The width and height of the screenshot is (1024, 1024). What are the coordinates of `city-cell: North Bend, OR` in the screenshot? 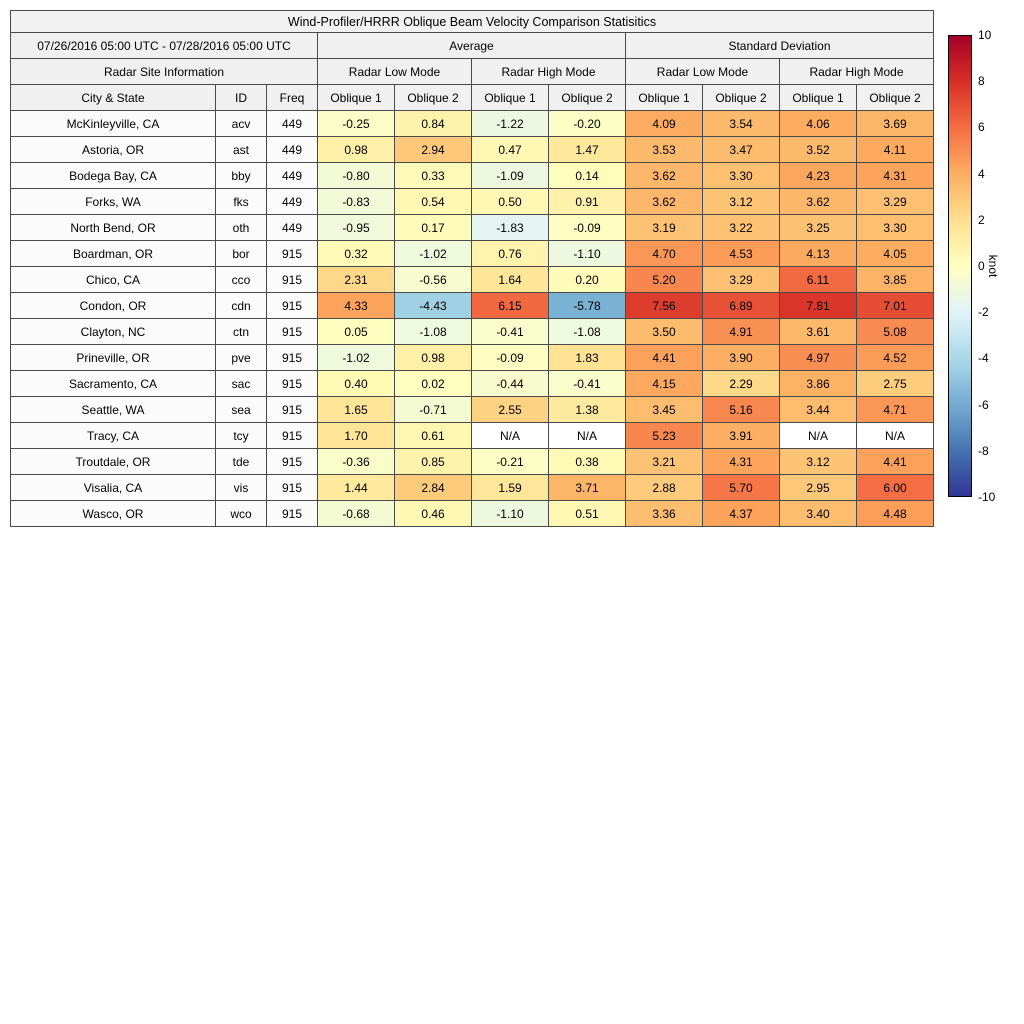 It's located at (113, 227).